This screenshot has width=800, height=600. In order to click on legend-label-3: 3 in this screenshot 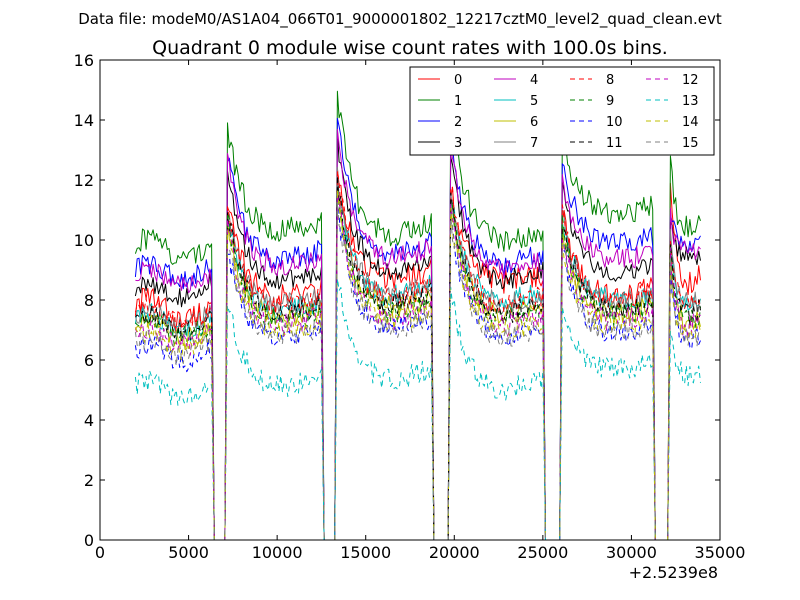, I will do `click(458, 143)`.